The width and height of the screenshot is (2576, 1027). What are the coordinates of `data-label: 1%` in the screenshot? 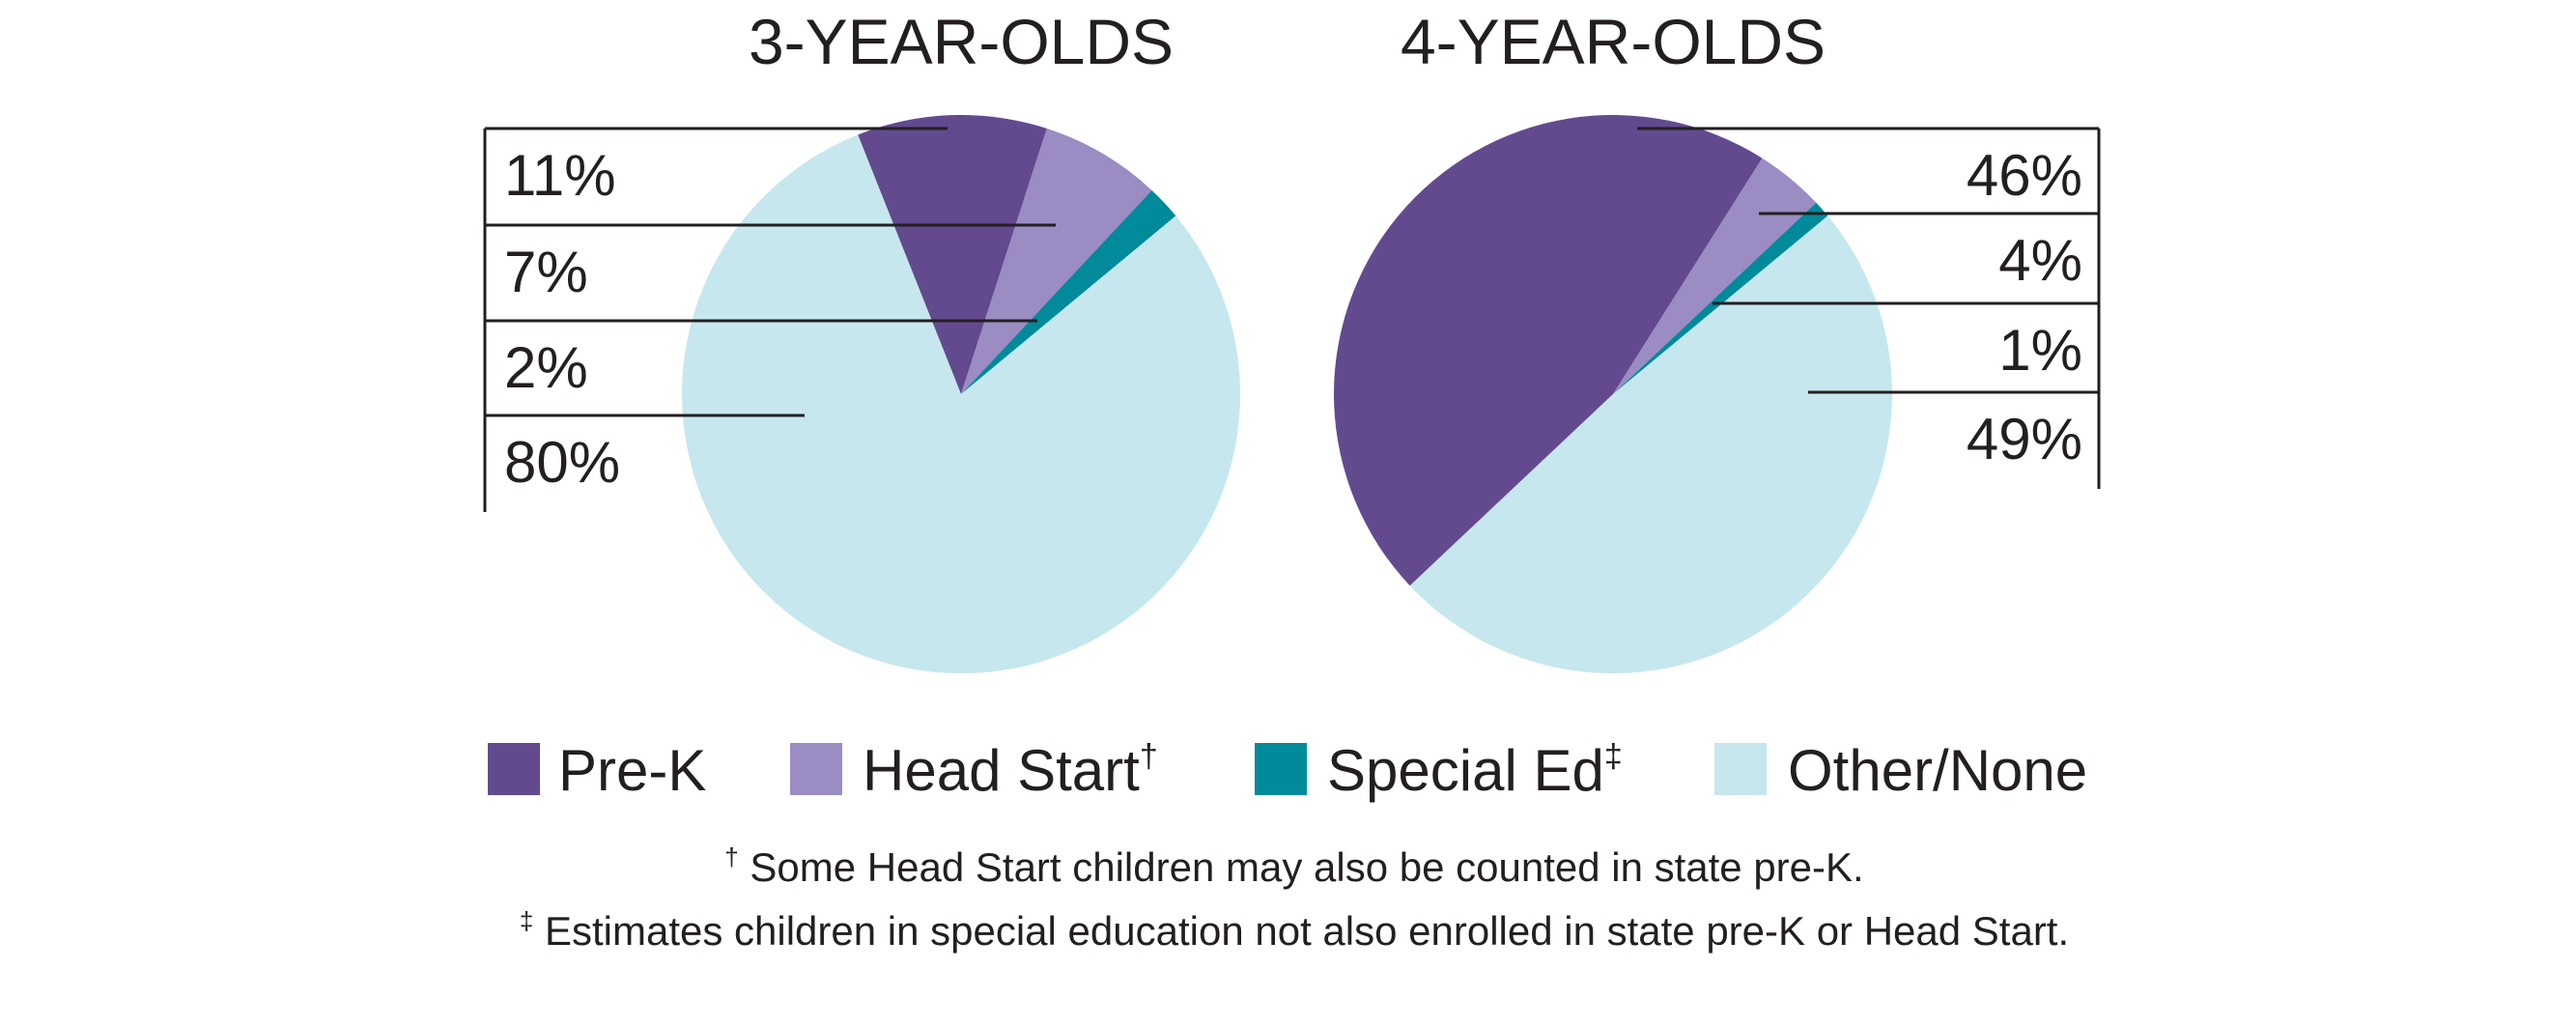 It's located at (2040, 350).